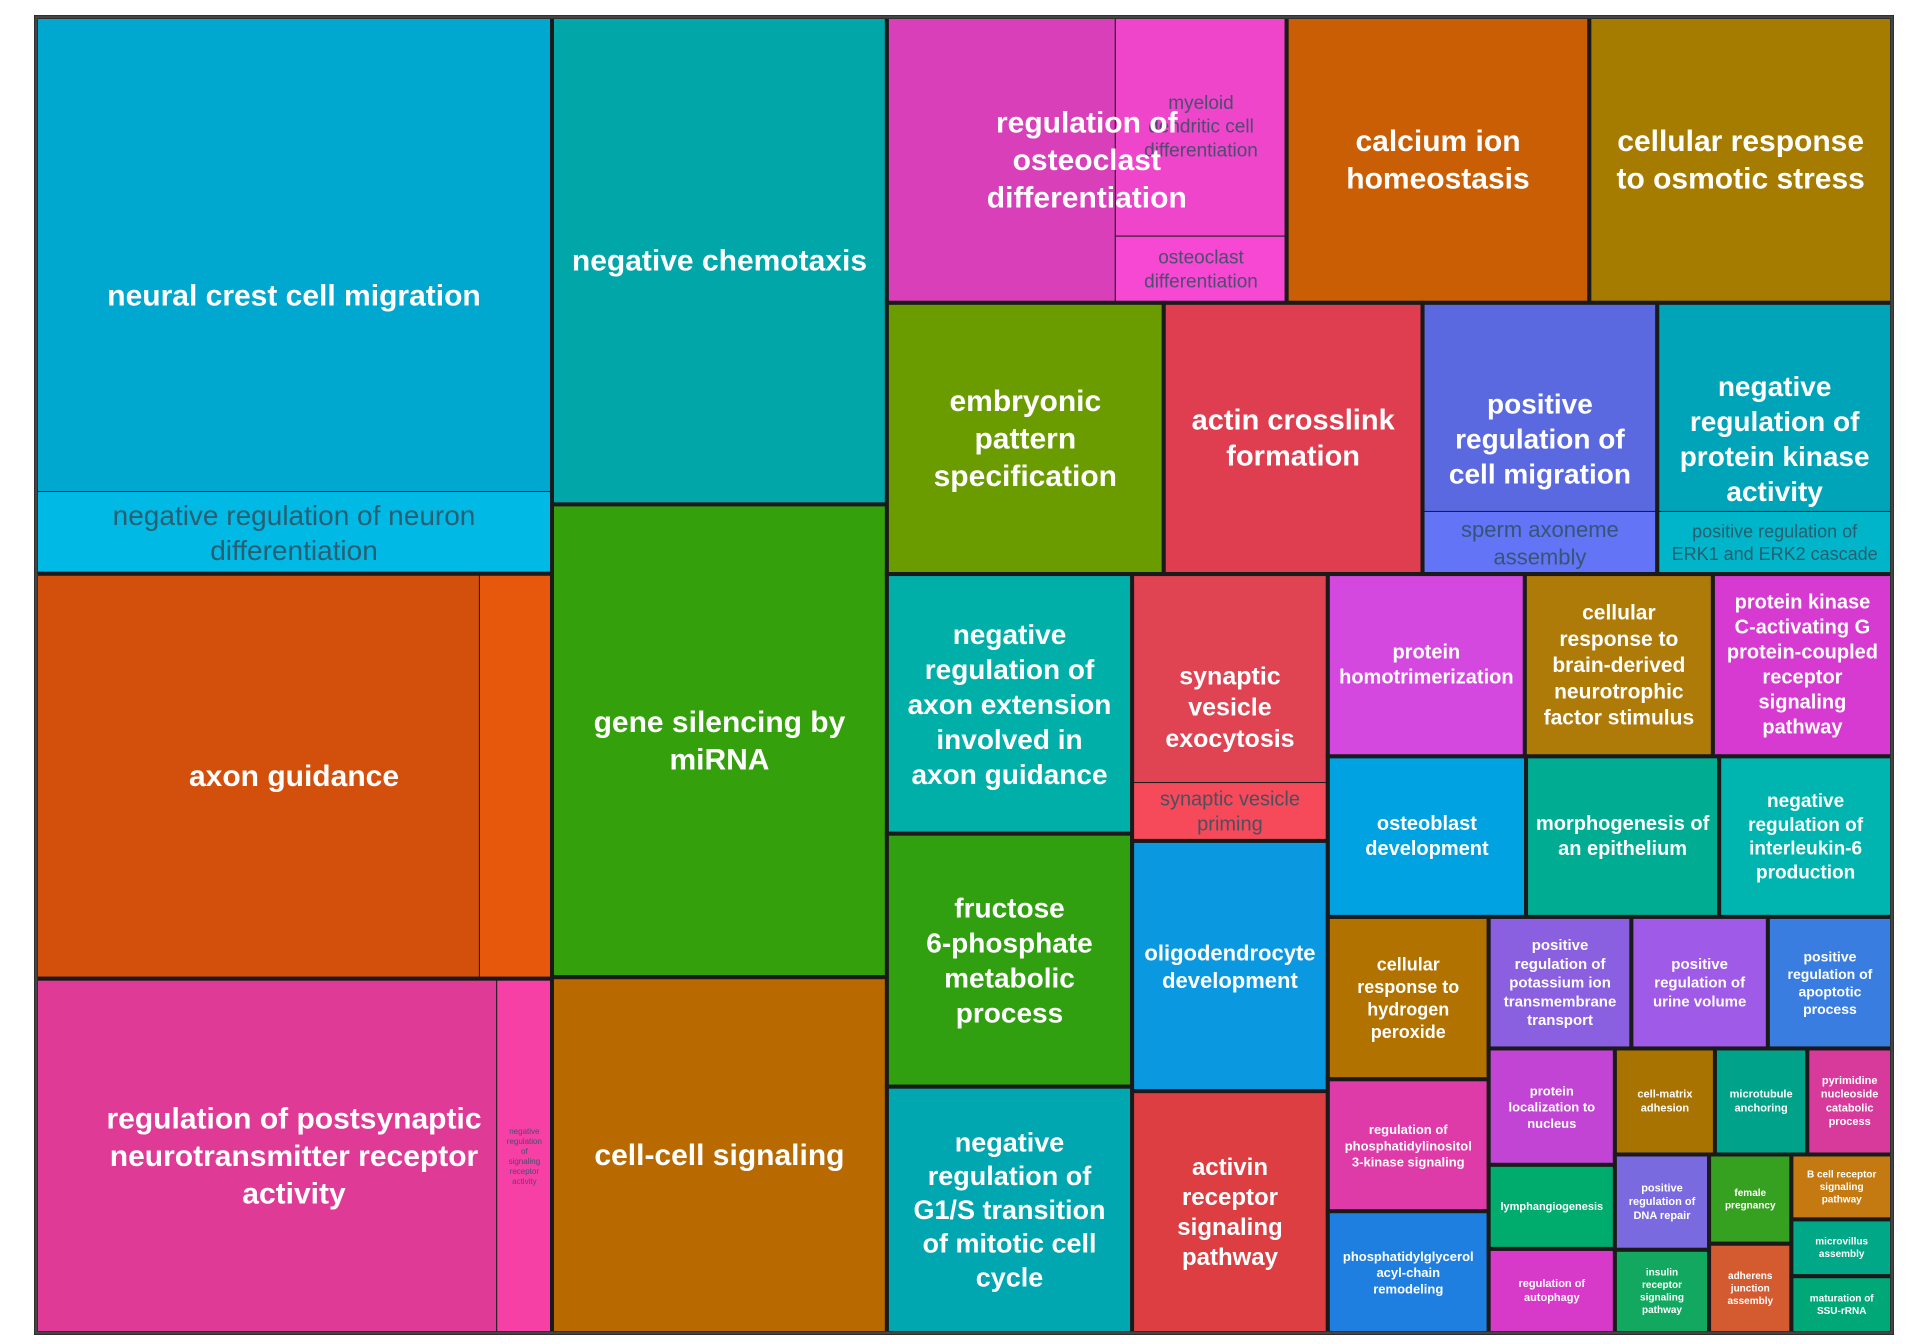 The width and height of the screenshot is (1920, 1344). I want to click on term-label-myeloid-dendritic-cell-differentiation: myeloid dendritic cell differentiation, so click(1201, 126).